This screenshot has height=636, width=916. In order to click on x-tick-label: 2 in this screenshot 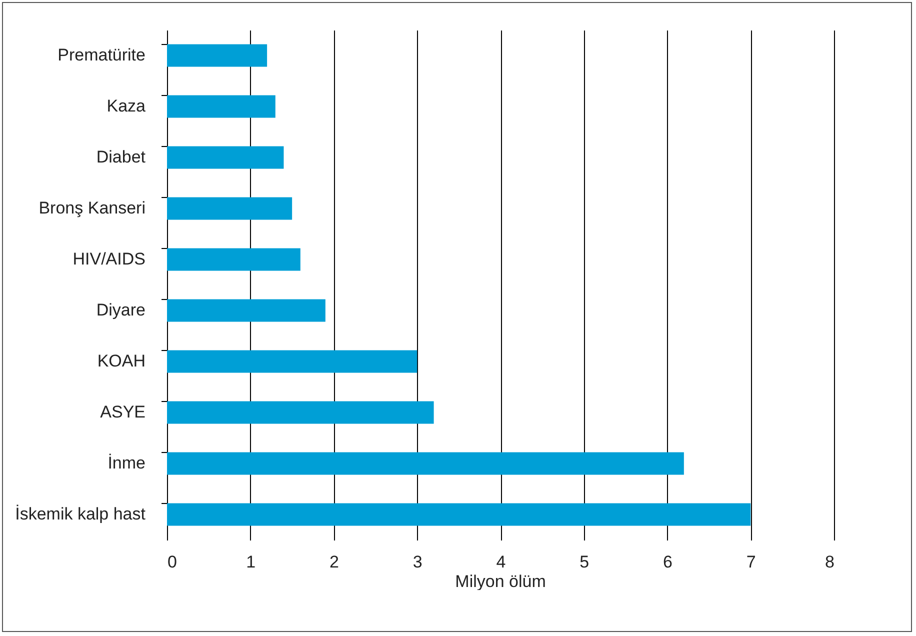, I will do `click(334, 562)`.